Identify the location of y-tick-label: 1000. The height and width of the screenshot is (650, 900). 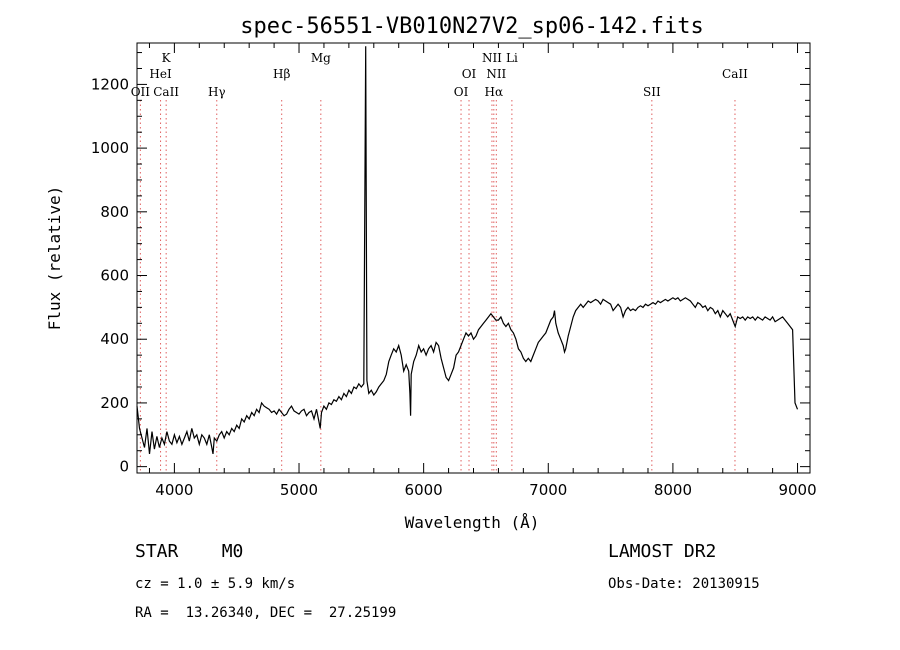
(110, 148).